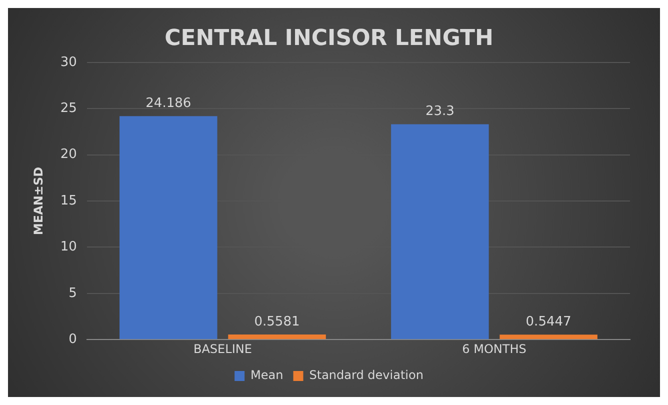 Image resolution: width=668 pixels, height=405 pixels. Describe the element at coordinates (222, 349) in the screenshot. I see `x-tick-label: BASELINE` at that location.